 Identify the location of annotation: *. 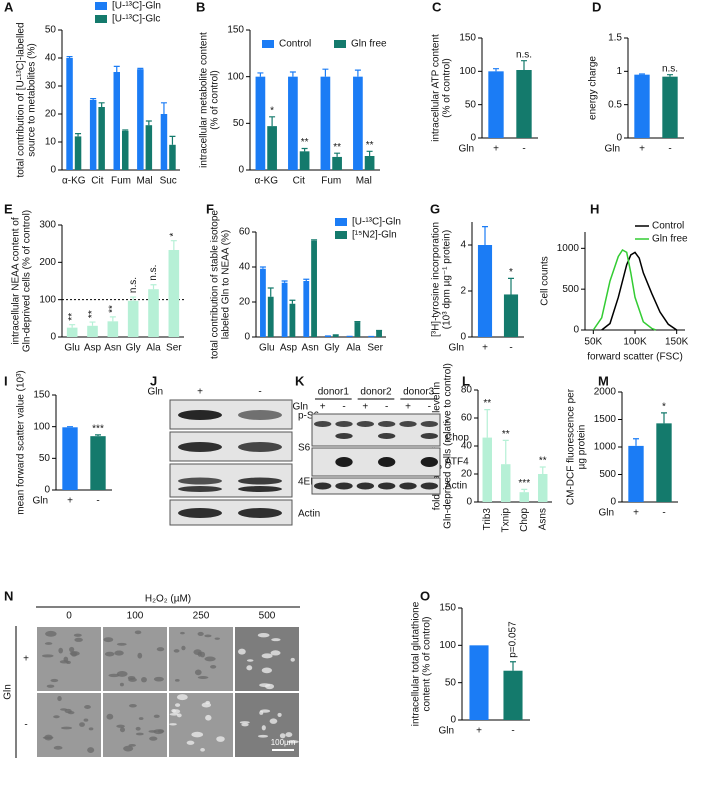
(272, 110).